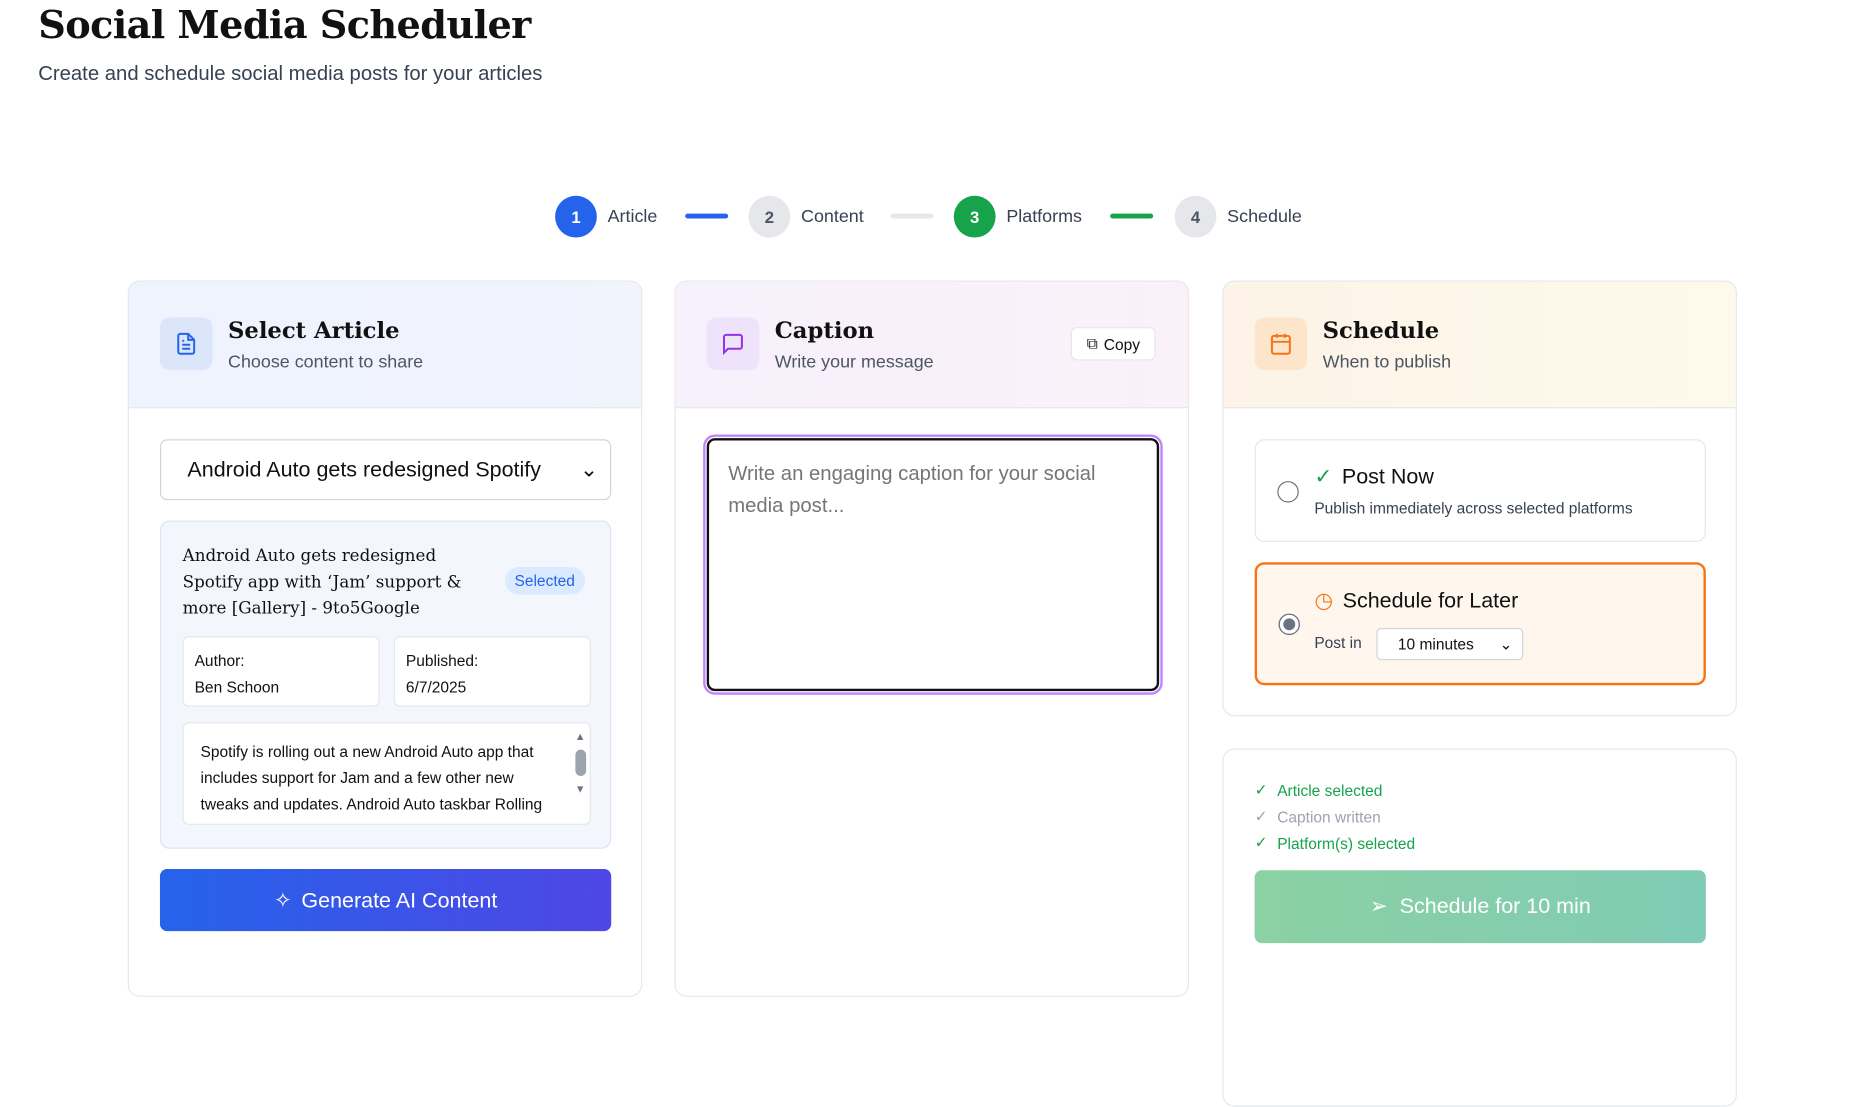 The image size is (1862, 1107). Describe the element at coordinates (1092, 343) in the screenshot. I see `copy-icon: ⧉` at that location.